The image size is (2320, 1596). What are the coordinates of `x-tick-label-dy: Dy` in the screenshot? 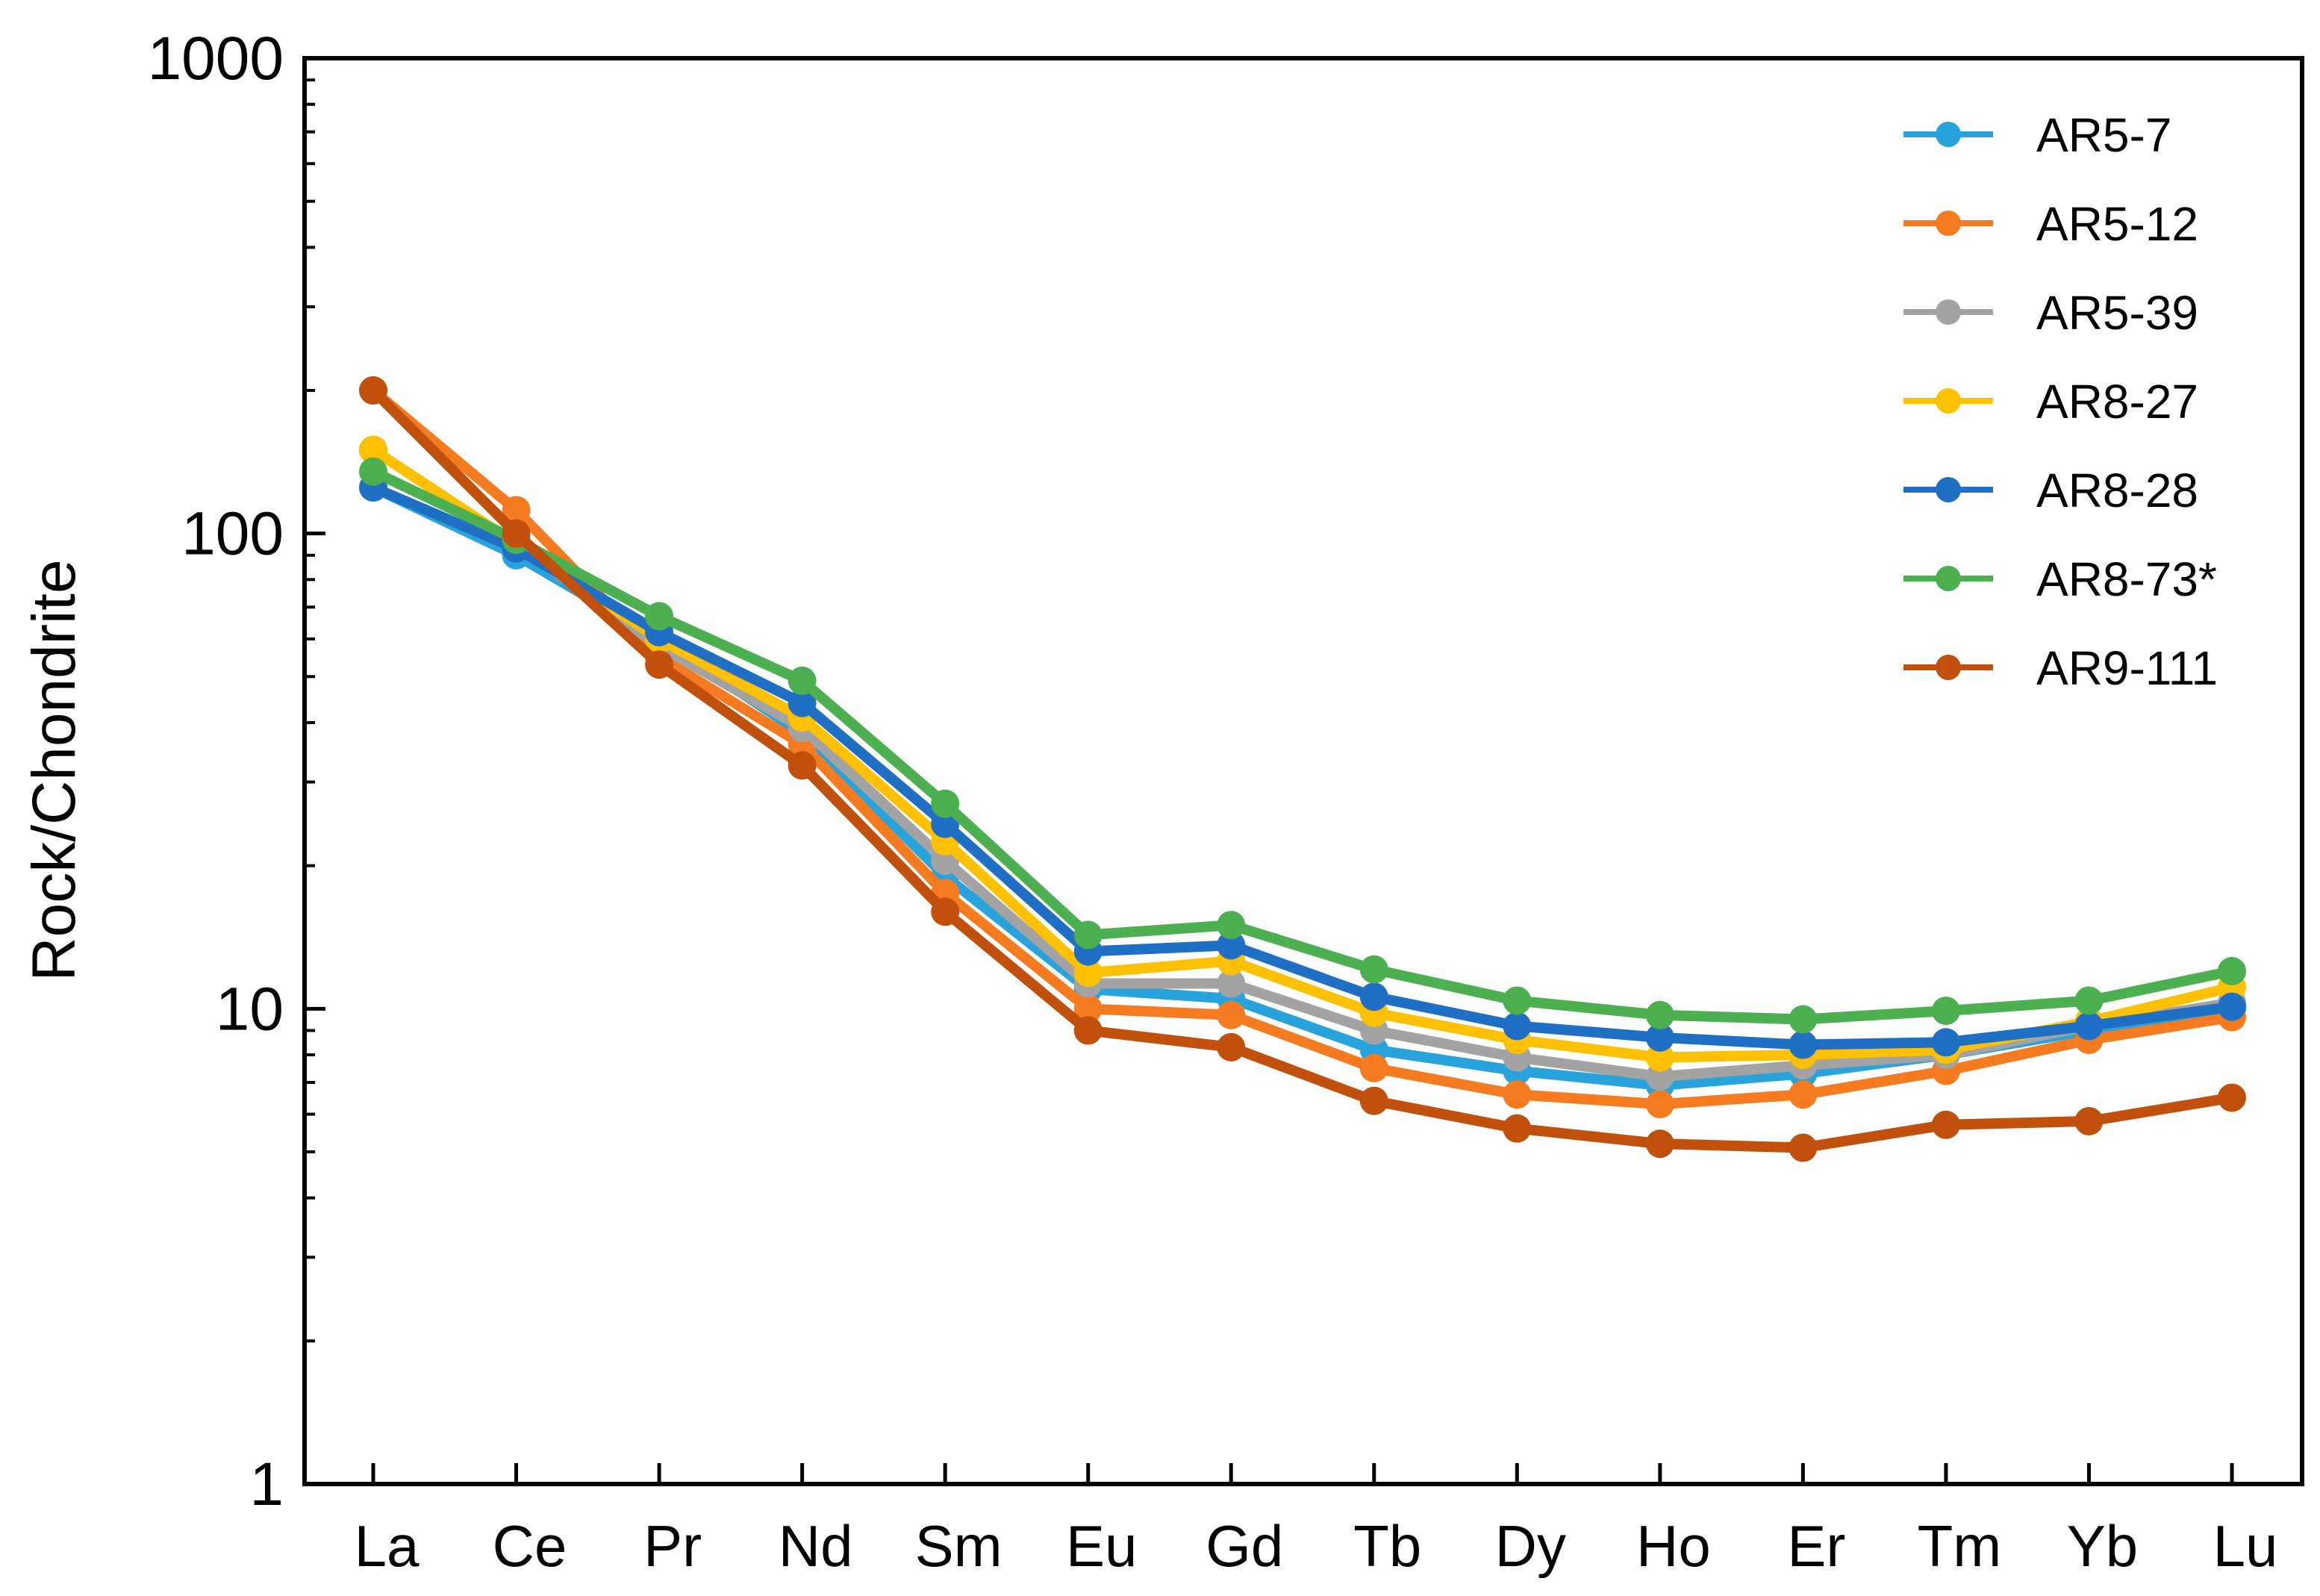 It's located at (1530, 1546).